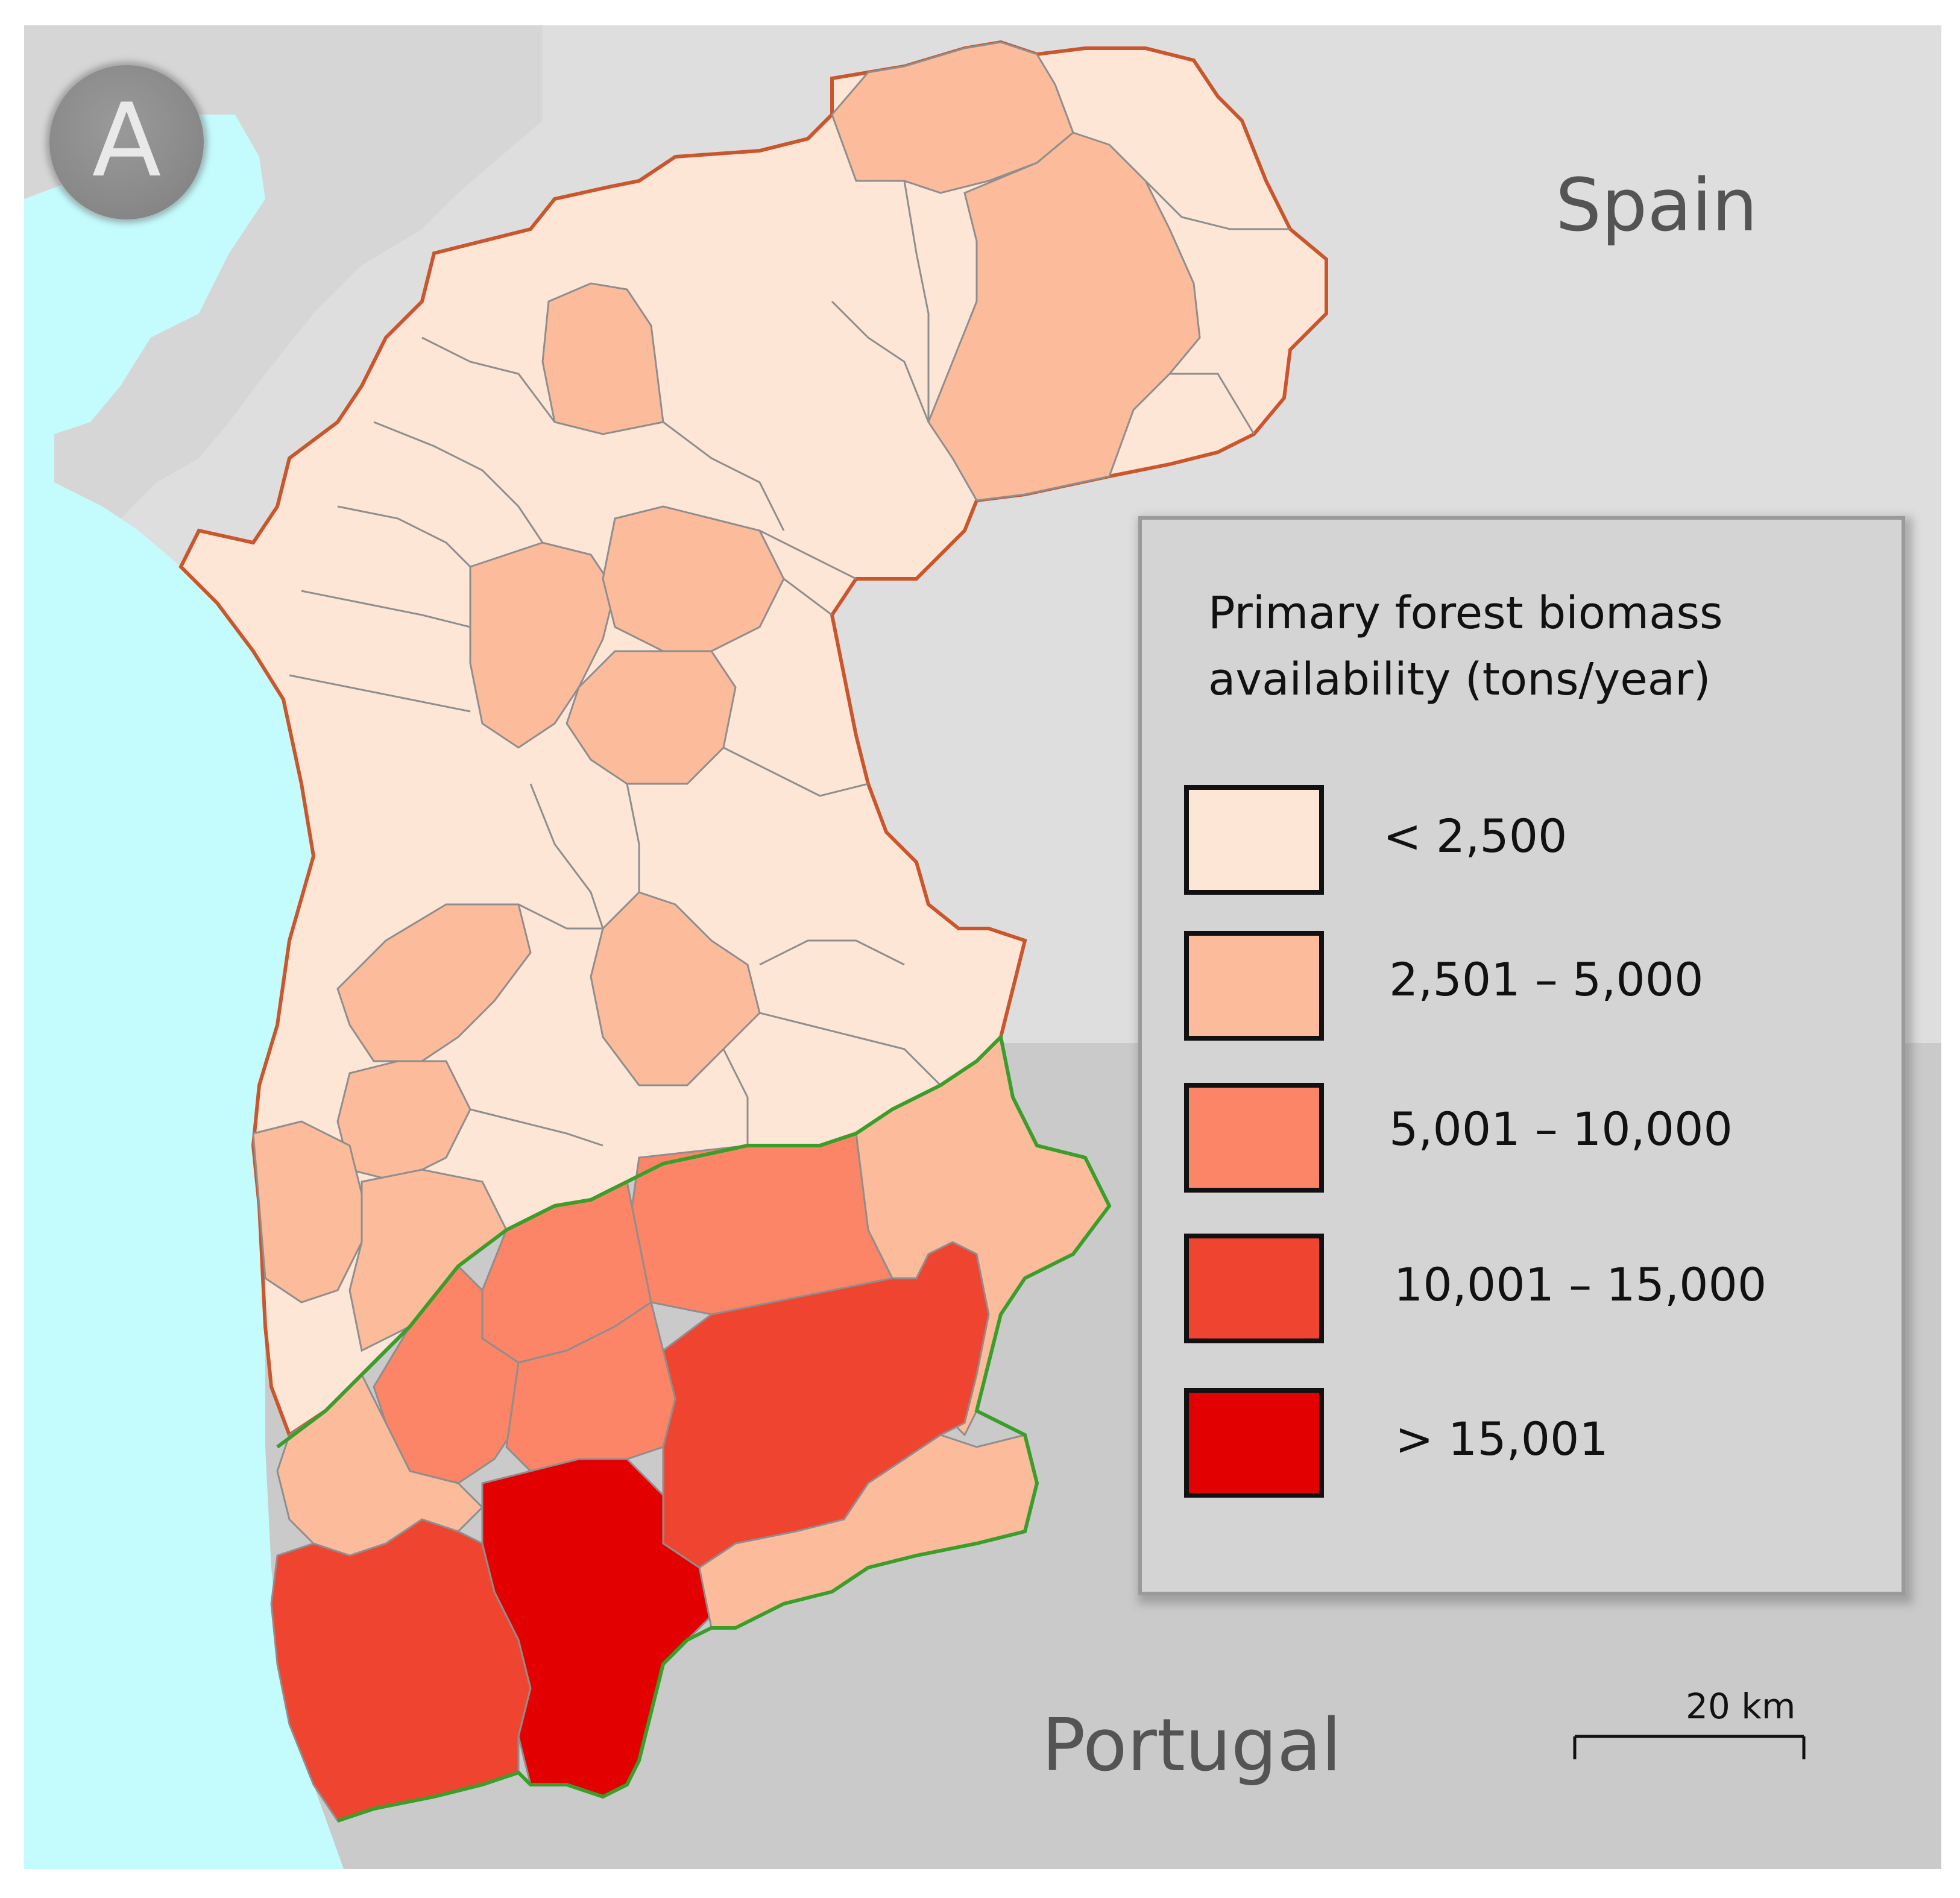 The height and width of the screenshot is (1898, 1960). What do you see at coordinates (1690, 1747) in the screenshot?
I see `scale-bar` at bounding box center [1690, 1747].